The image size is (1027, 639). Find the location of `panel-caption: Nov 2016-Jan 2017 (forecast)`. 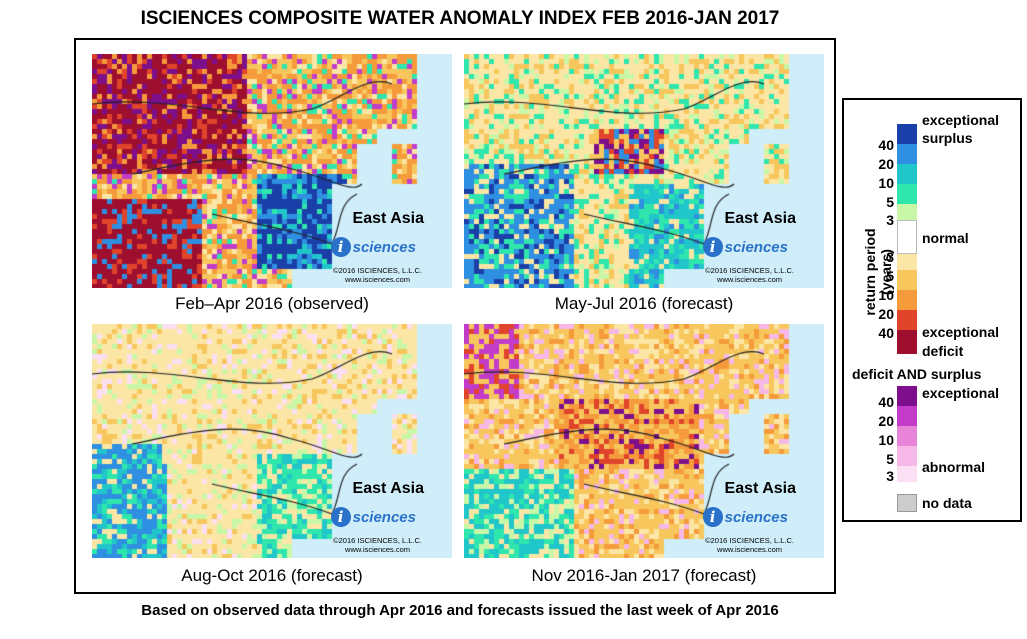

panel-caption: Nov 2016-Jan 2017 (forecast) is located at coordinates (644, 575).